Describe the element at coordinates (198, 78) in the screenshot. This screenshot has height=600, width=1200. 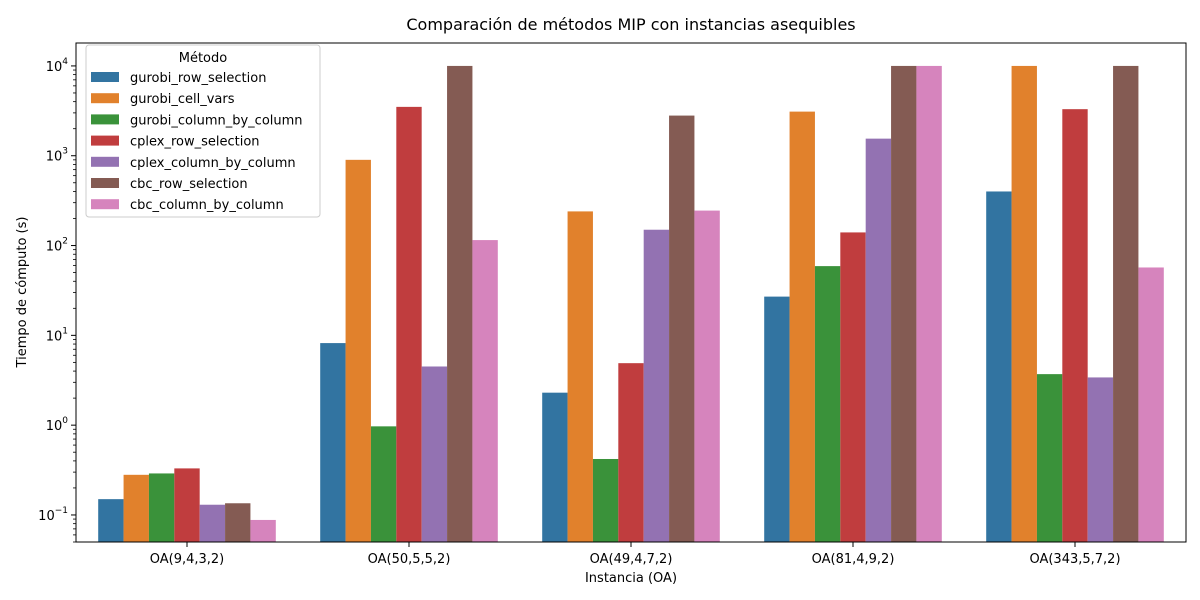
I see `legend-label-gurobi_row_selection: gurobi_row_selection` at that location.